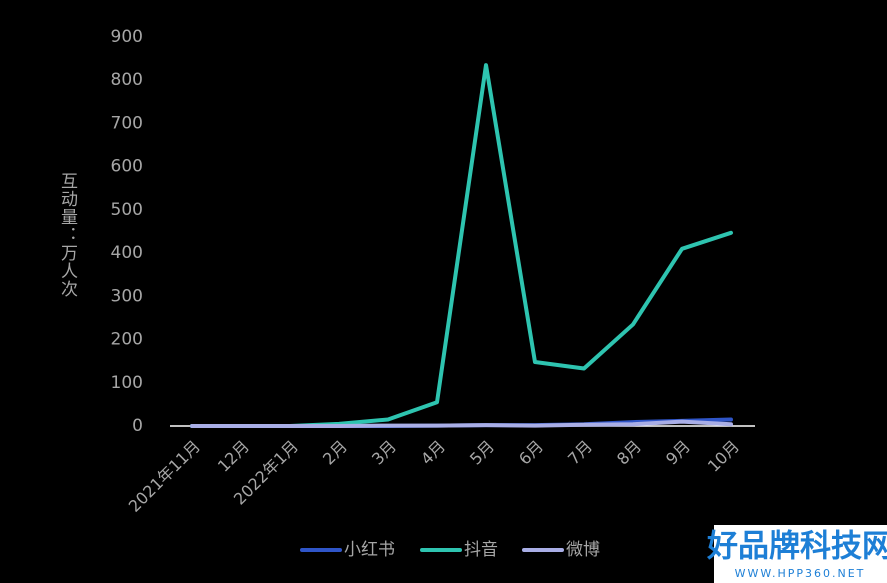 The width and height of the screenshot is (887, 583). What do you see at coordinates (800, 573) in the screenshot?
I see `watermark-url: WWW.HPP360.NET` at bounding box center [800, 573].